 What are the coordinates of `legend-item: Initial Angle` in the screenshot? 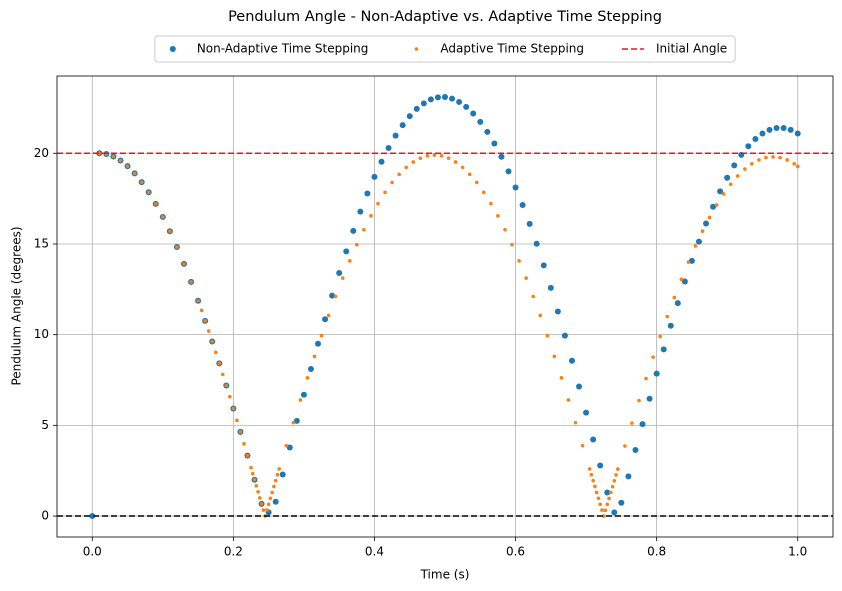 It's located at (674, 49).